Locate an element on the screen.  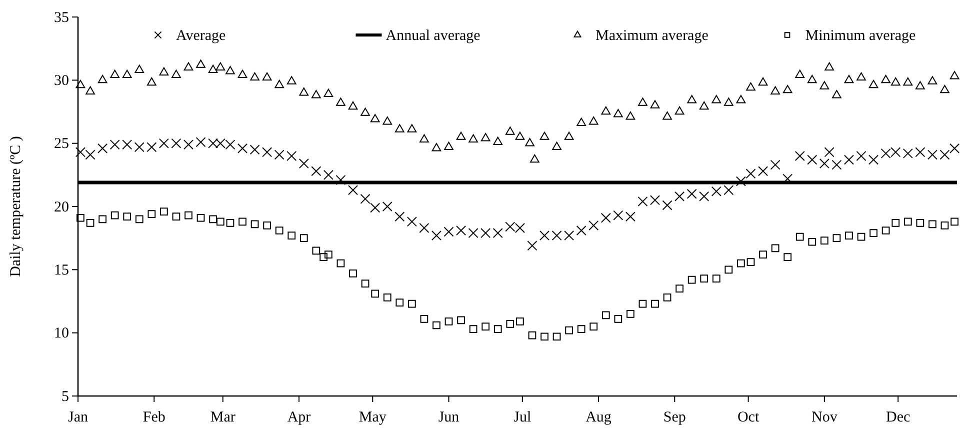
x-tick-label: Sep is located at coordinates (674, 418).